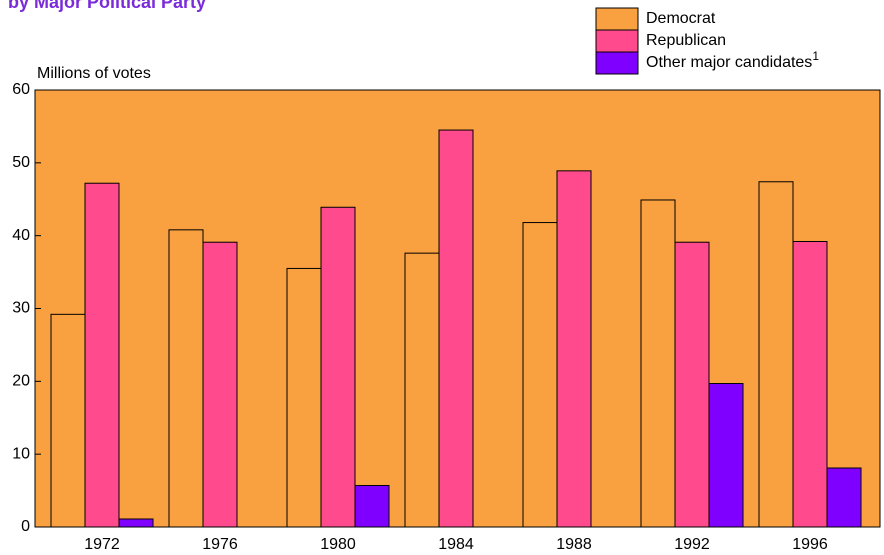 This screenshot has height=555, width=884. I want to click on legend-text: Republican, so click(686, 40).